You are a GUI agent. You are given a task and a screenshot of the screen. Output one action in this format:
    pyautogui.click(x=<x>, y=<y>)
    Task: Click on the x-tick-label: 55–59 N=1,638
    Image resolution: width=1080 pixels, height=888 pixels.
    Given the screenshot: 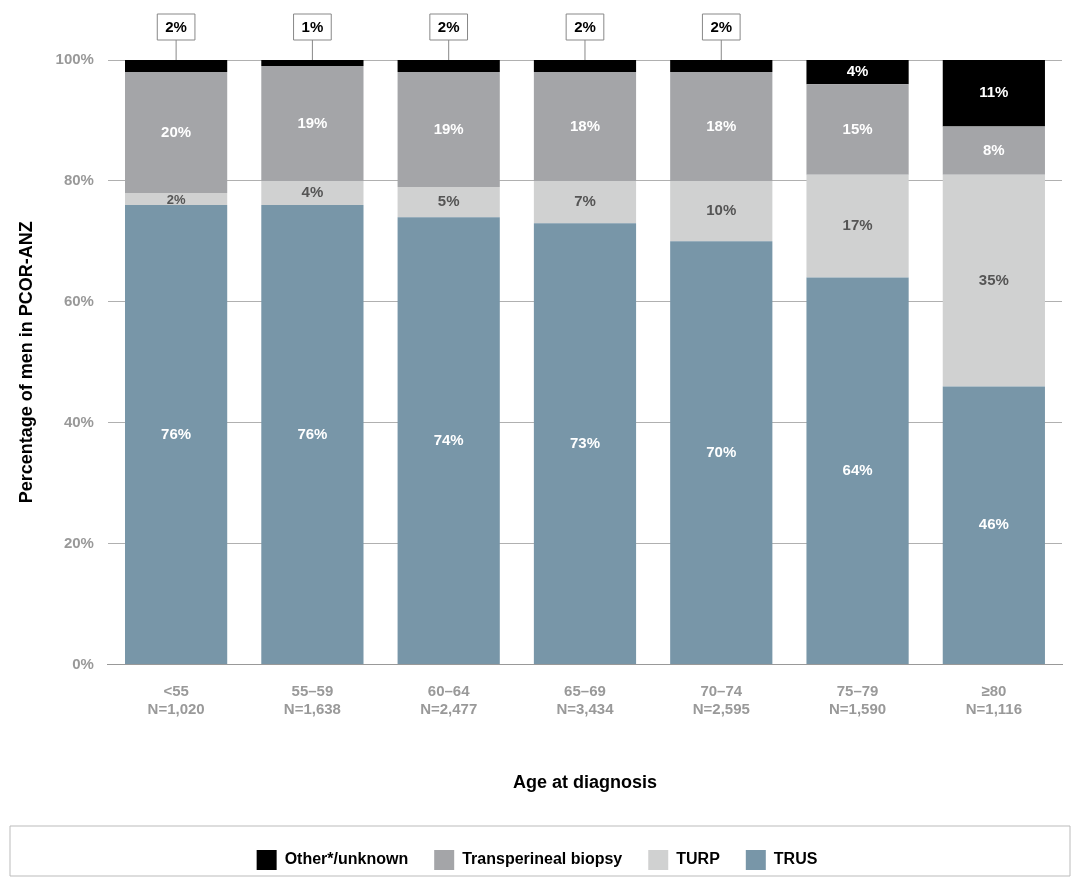 What is the action you would take?
    pyautogui.click(x=312, y=699)
    